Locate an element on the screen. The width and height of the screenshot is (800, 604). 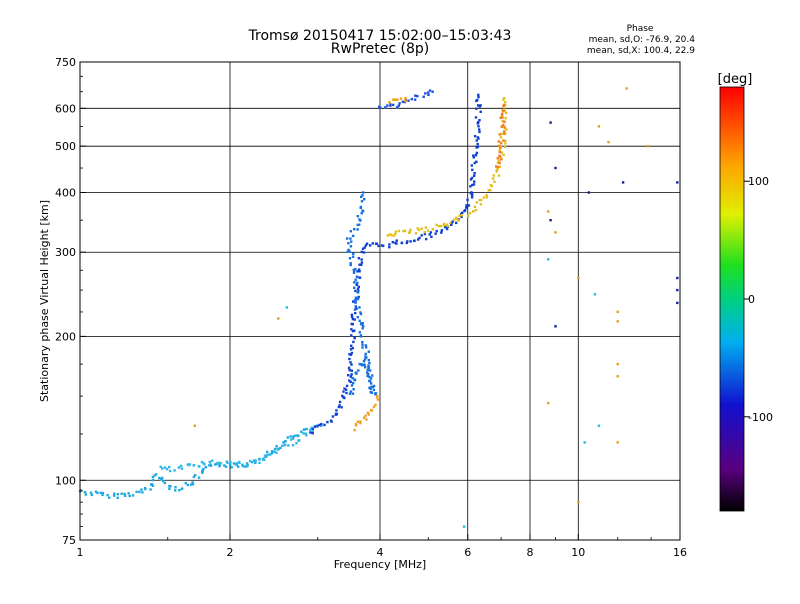
x-tick-label: 16 is located at coordinates (680, 552).